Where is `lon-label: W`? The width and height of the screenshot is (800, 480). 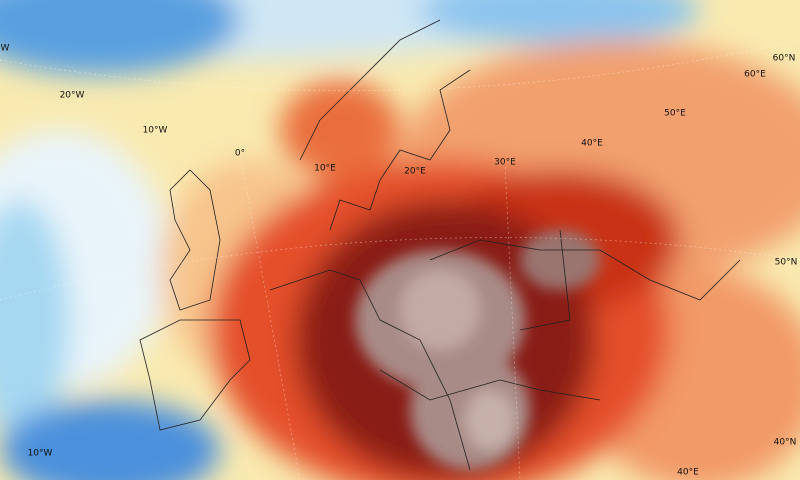 lon-label: W is located at coordinates (5, 49).